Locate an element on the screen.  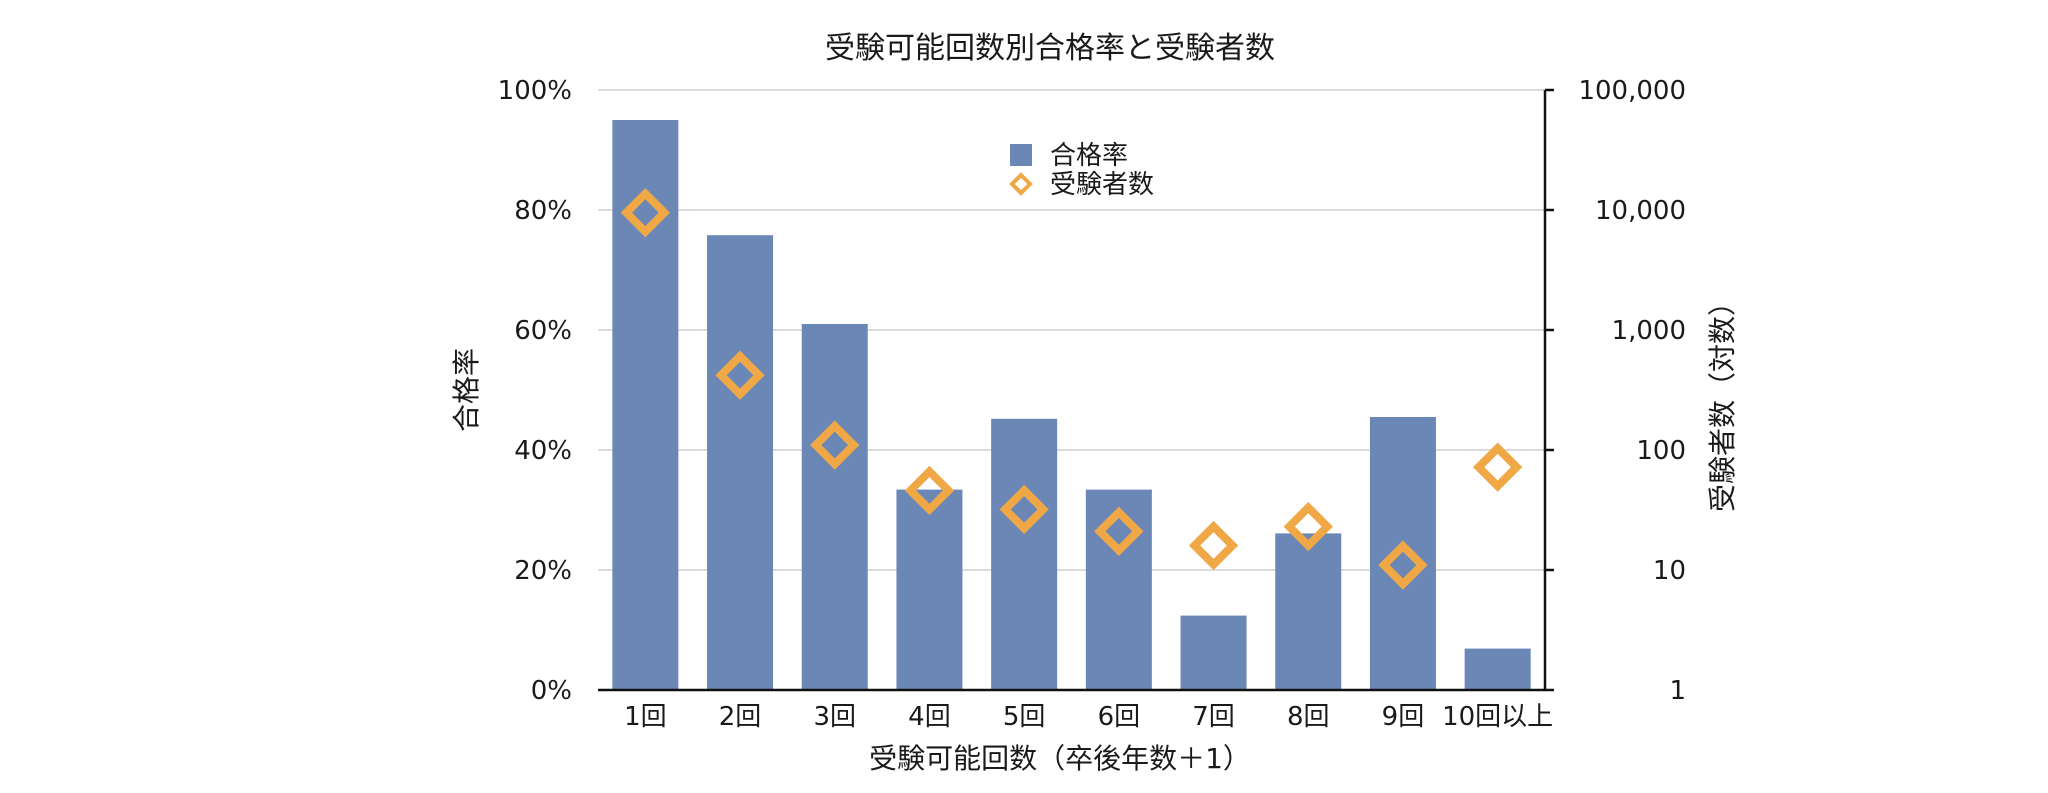
y-right-tick-label: 100 is located at coordinates (1661, 451).